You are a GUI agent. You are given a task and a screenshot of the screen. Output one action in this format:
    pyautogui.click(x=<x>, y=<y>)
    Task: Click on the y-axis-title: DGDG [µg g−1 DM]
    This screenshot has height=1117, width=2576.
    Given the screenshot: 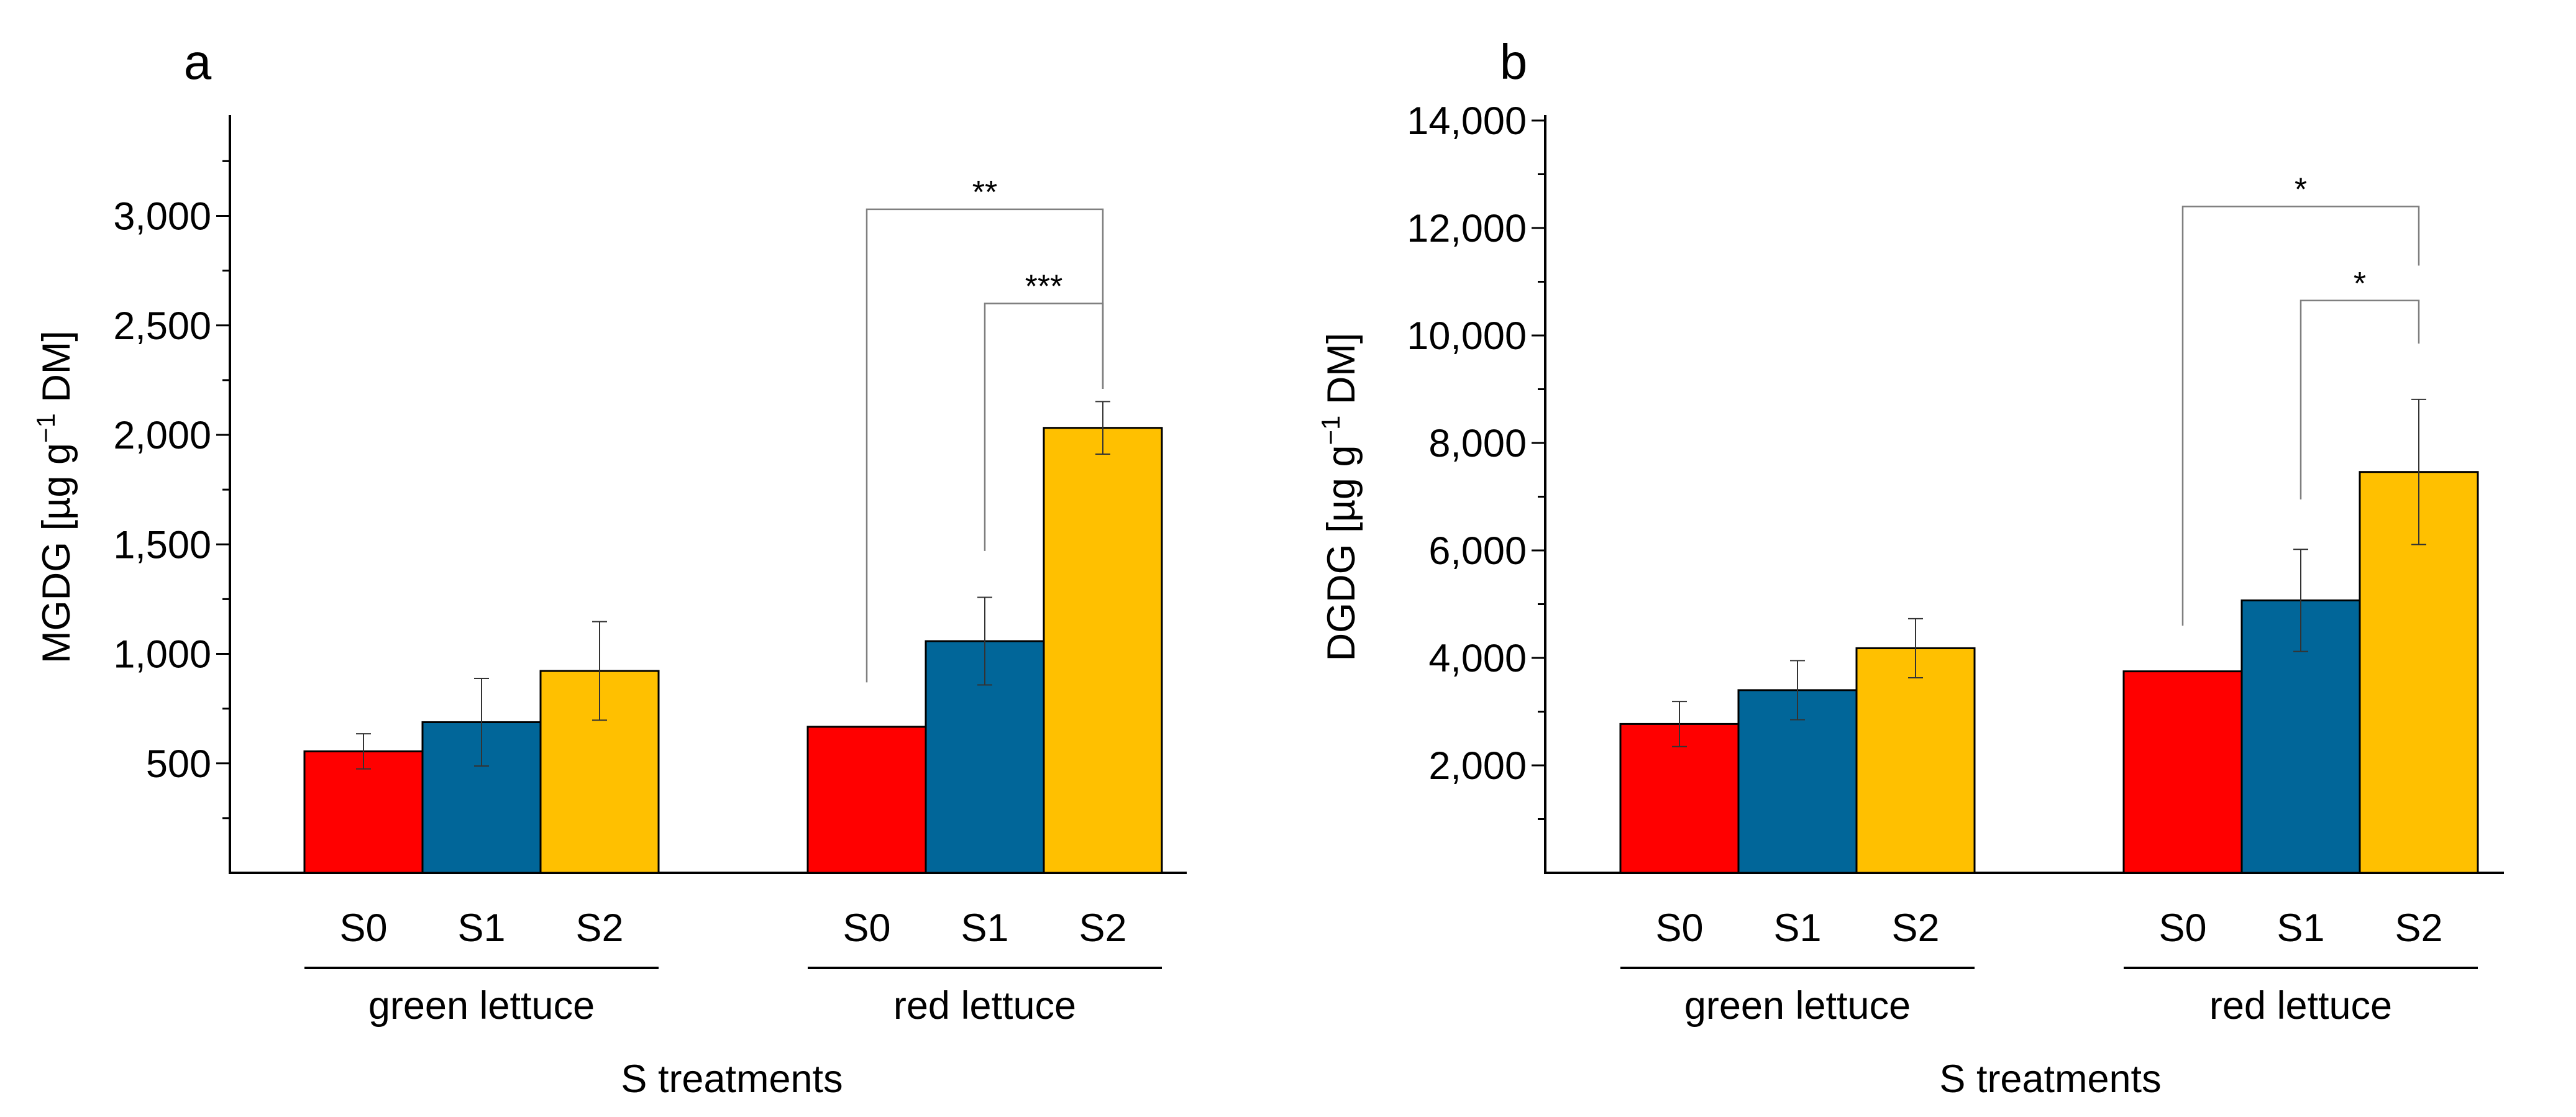 What is the action you would take?
    pyautogui.click(x=1339, y=497)
    